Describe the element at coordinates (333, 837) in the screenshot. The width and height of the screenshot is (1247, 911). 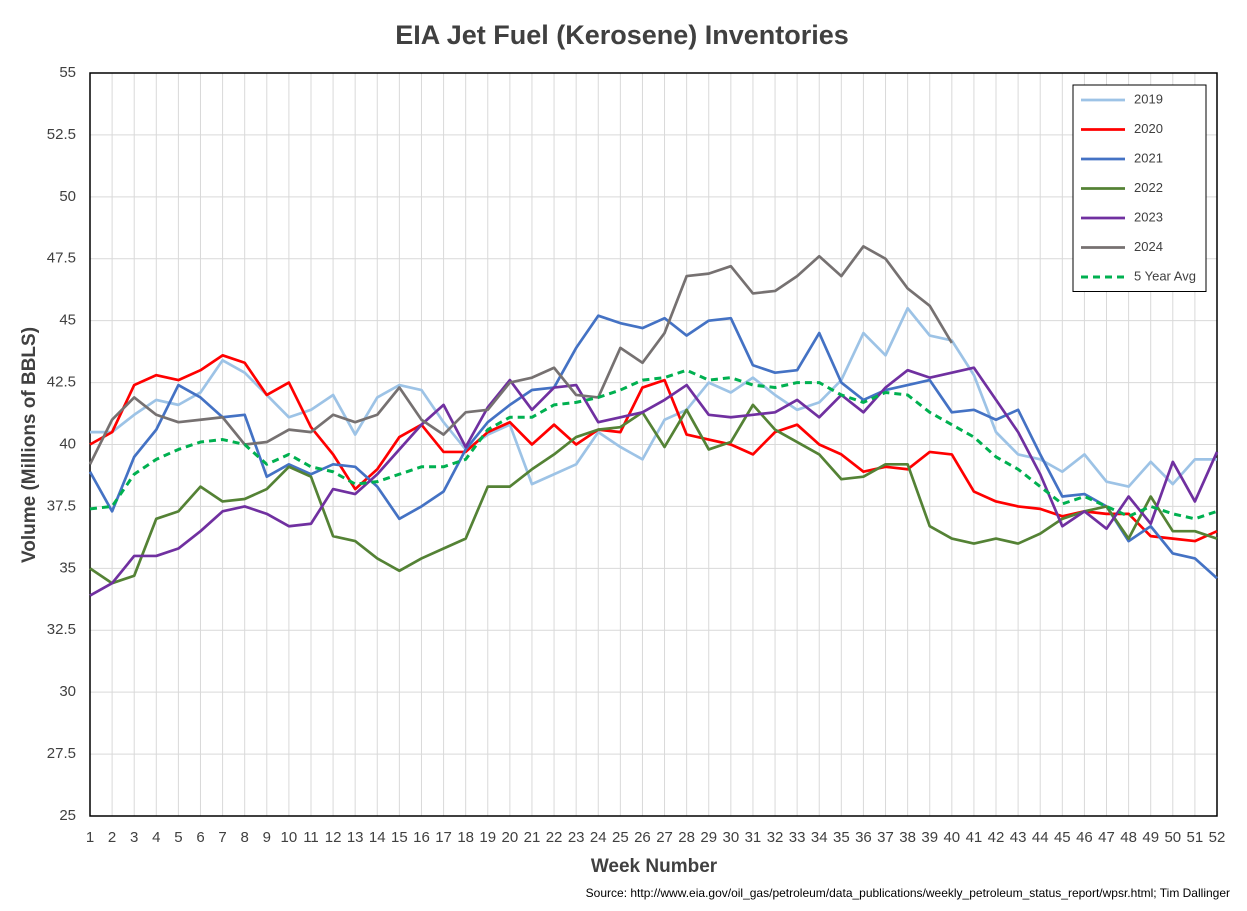
I see `x-tick-label: 12` at that location.